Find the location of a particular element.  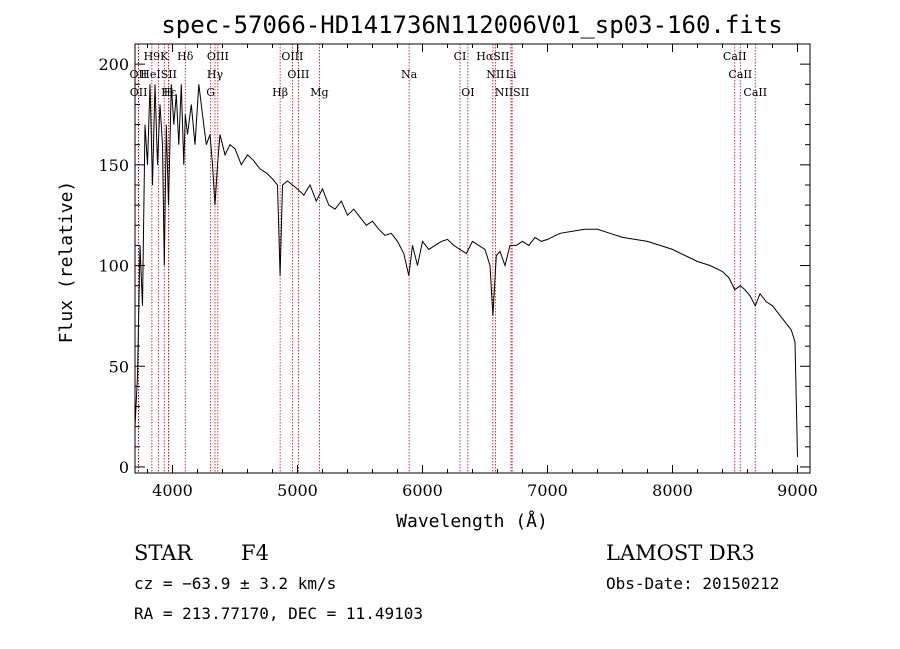

line-label-21: Mg is located at coordinates (319, 92).